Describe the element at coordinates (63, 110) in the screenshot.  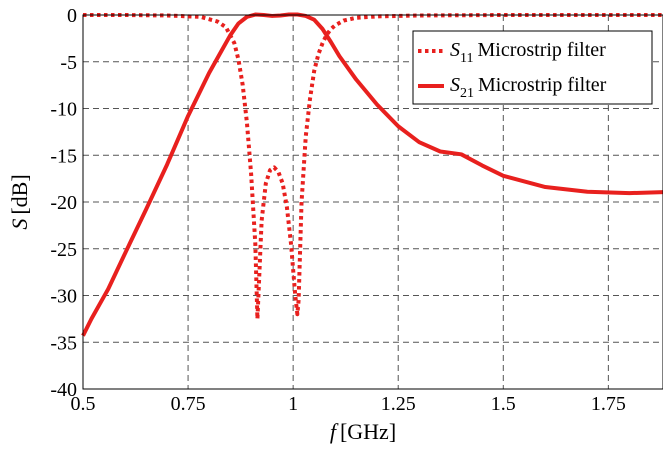
I see `y-tick-label: -10` at that location.